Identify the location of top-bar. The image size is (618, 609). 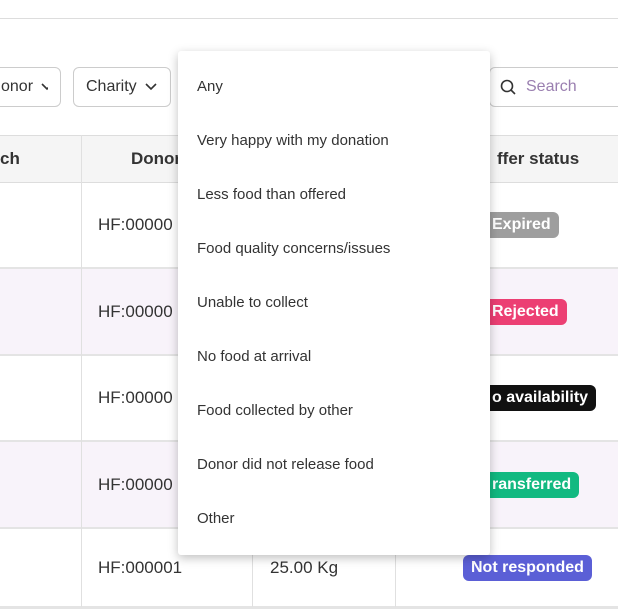
(309, 9).